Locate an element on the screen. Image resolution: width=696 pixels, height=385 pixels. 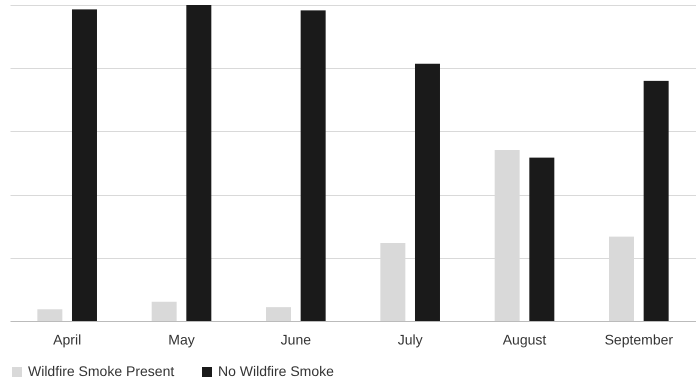
x-tick-label: June is located at coordinates (296, 340).